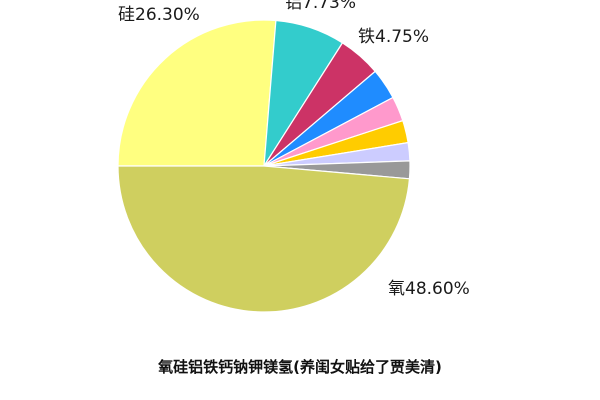 The image size is (600, 400). I want to click on pie-slice-硅, so click(197, 93).